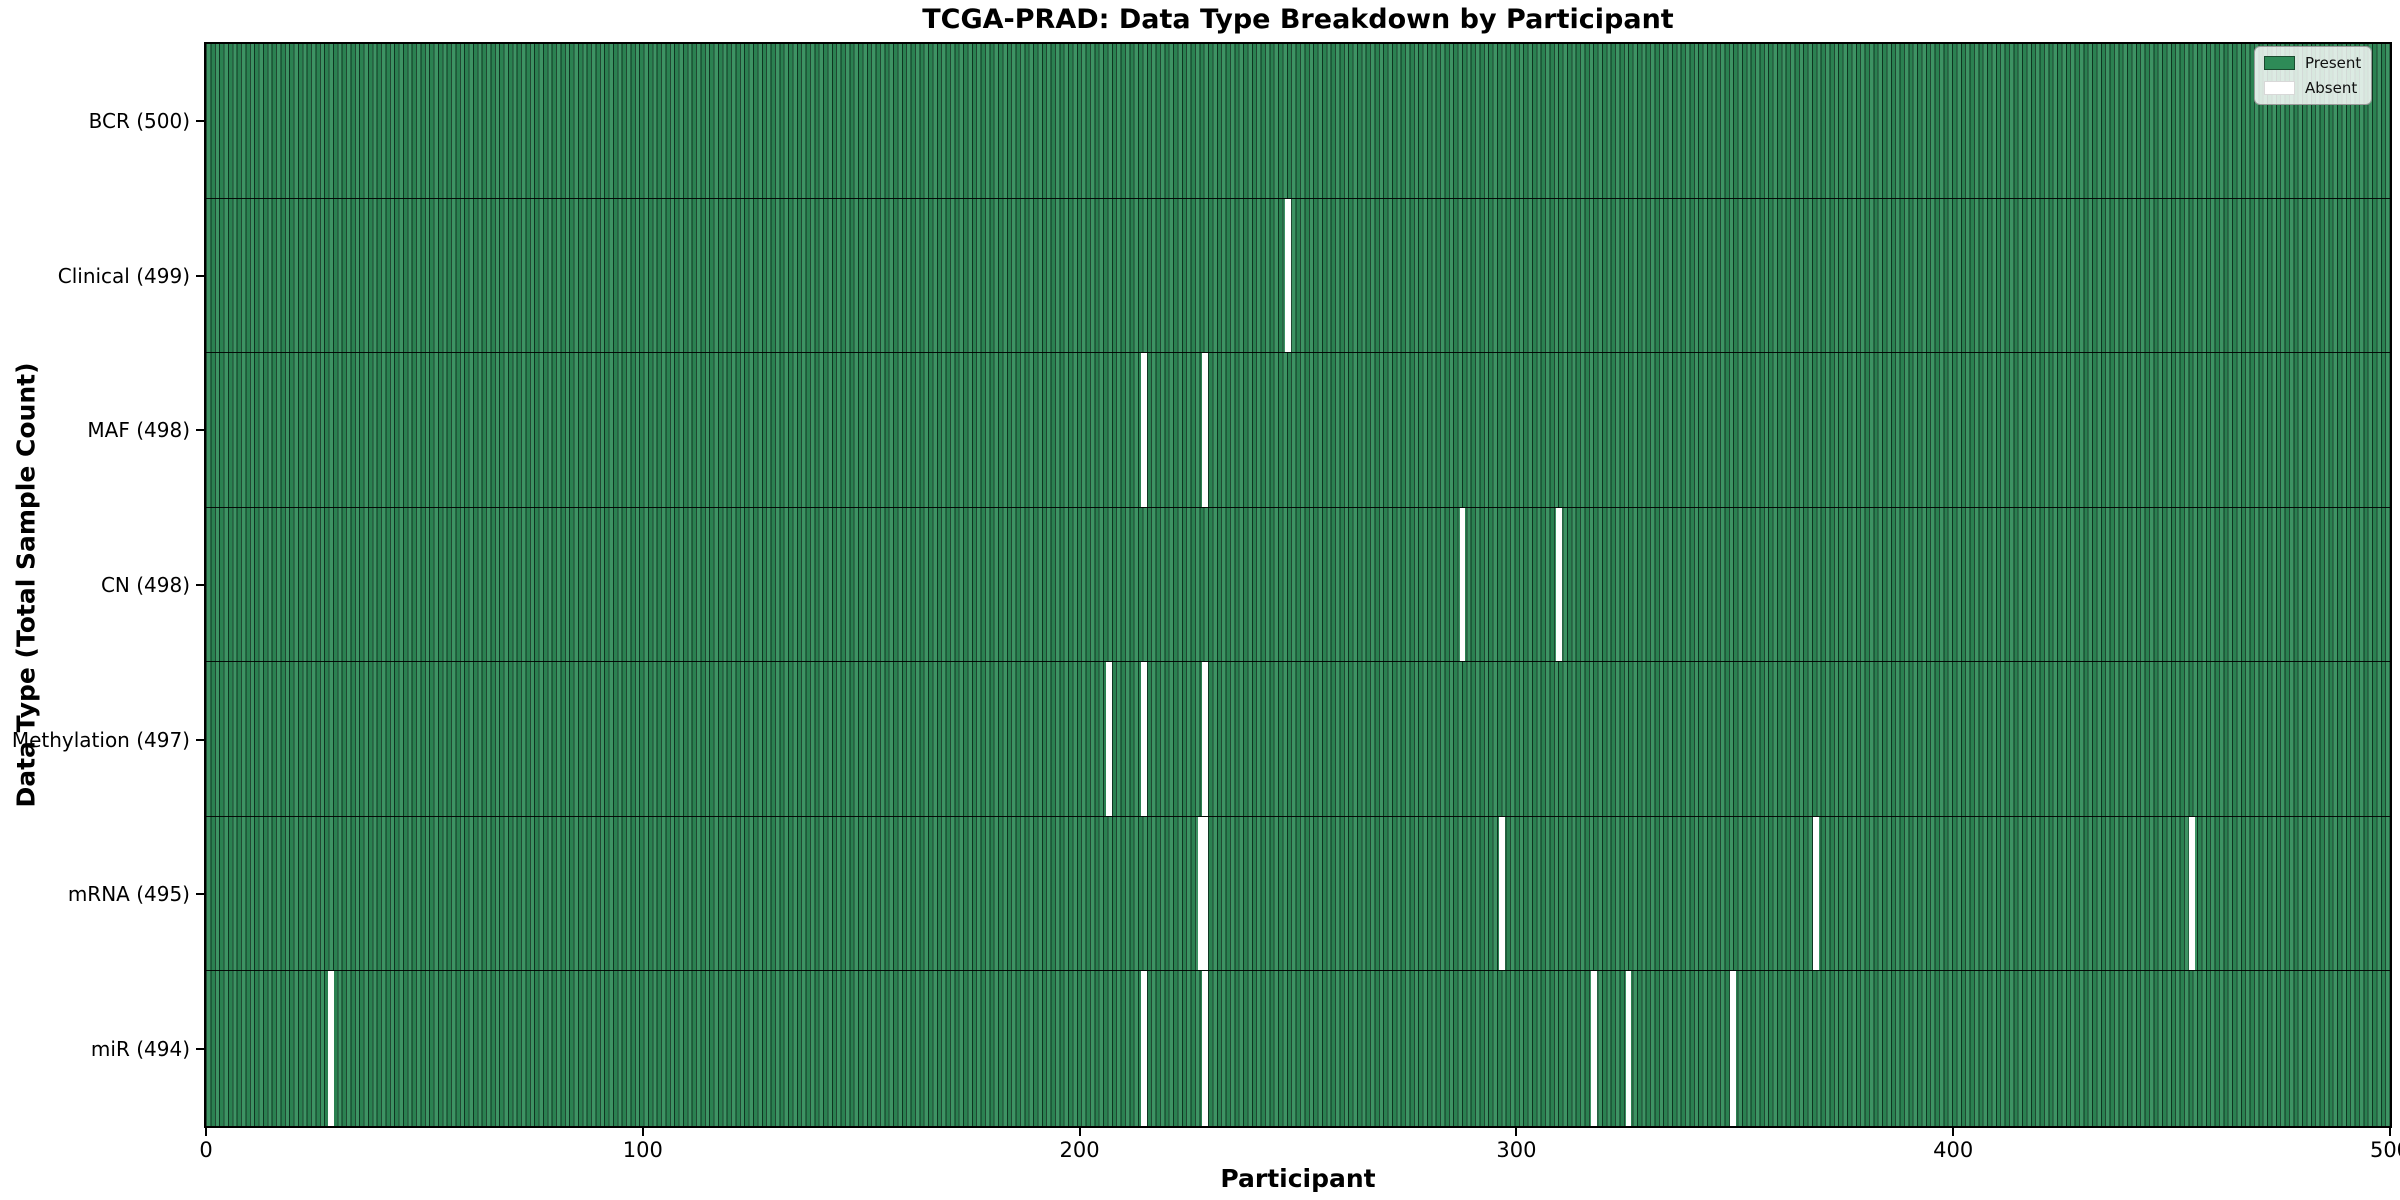  I want to click on ytick-label-cn: CN (498), so click(145, 585).